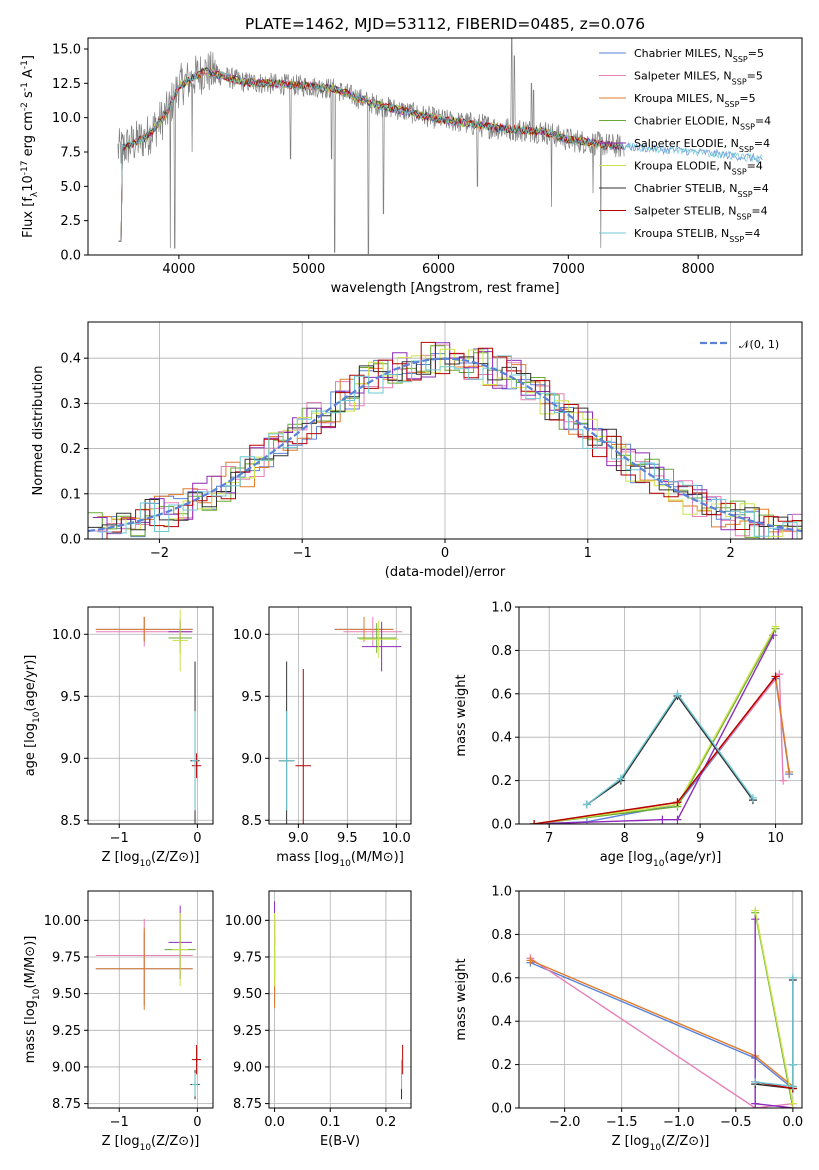 This screenshot has width=819, height=1170. What do you see at coordinates (697, 235) in the screenshot?
I see `legend-label: Kroupa STELIB, NSSP=4` at bounding box center [697, 235].